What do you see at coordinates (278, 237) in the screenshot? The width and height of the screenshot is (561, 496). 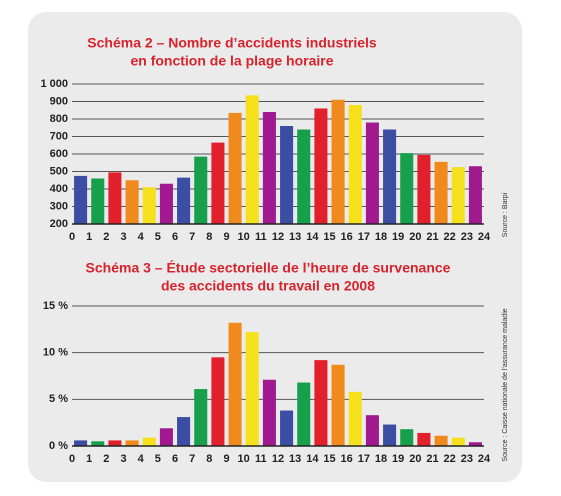 I see `x-tick-label: 12` at bounding box center [278, 237].